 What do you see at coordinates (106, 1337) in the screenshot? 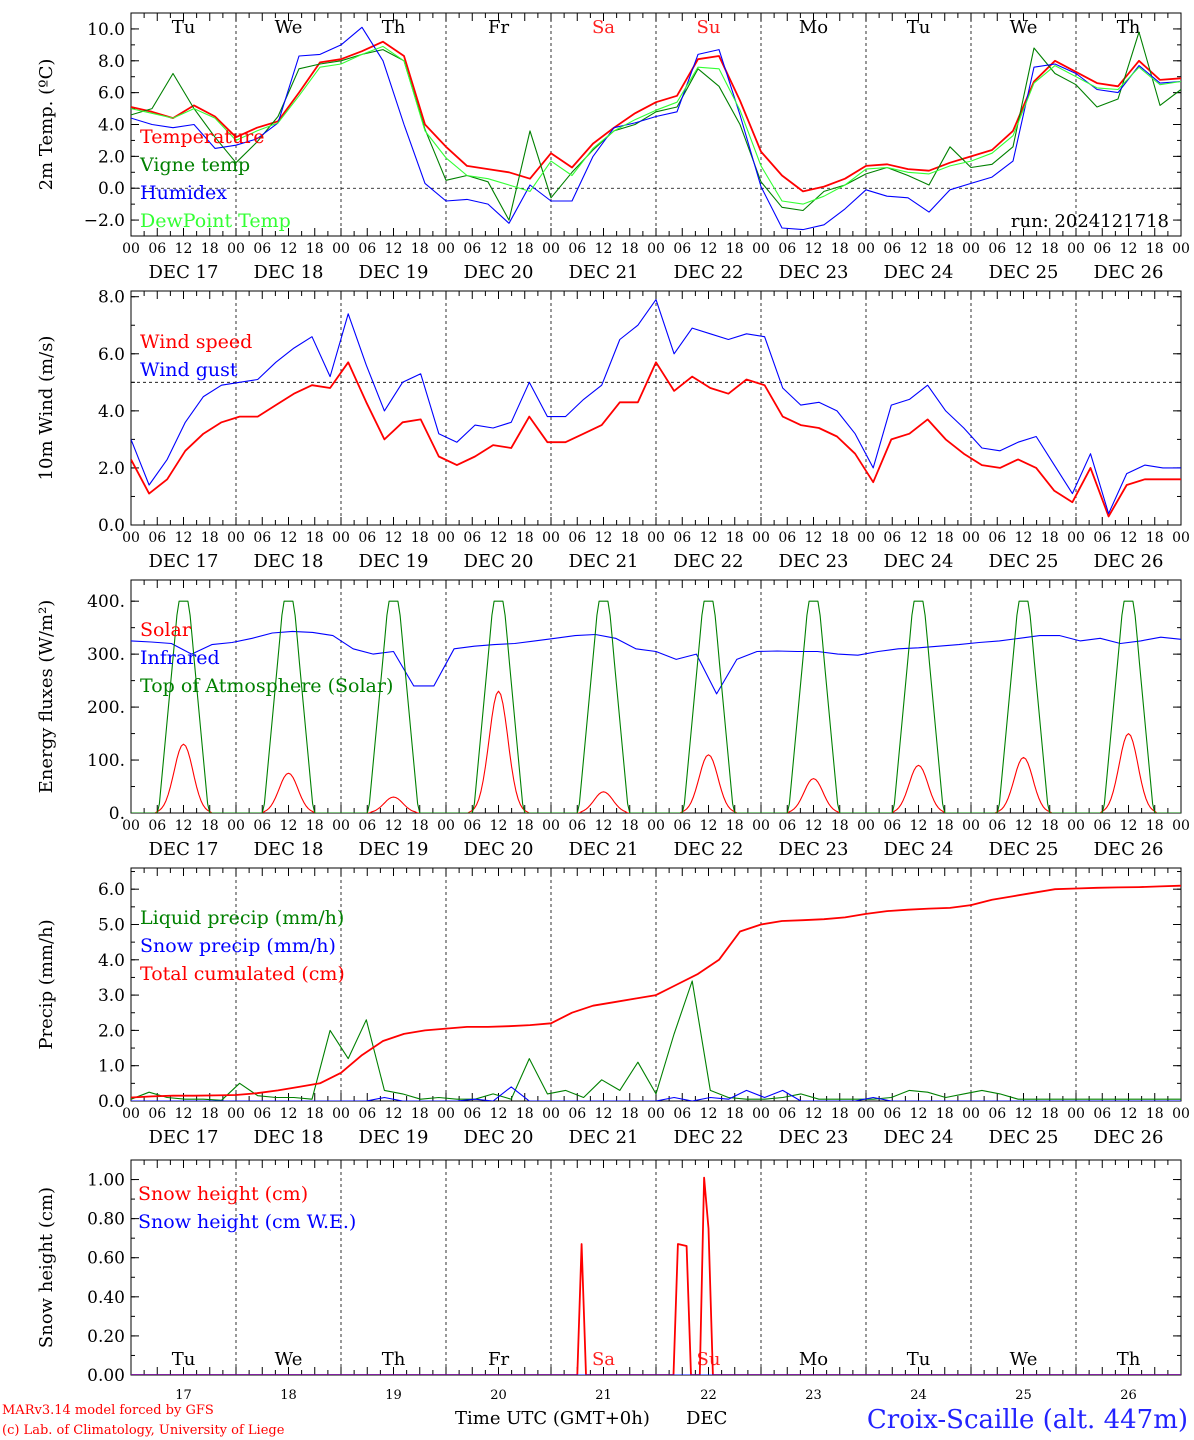
I see `y-tick-label: 0.20` at bounding box center [106, 1337].